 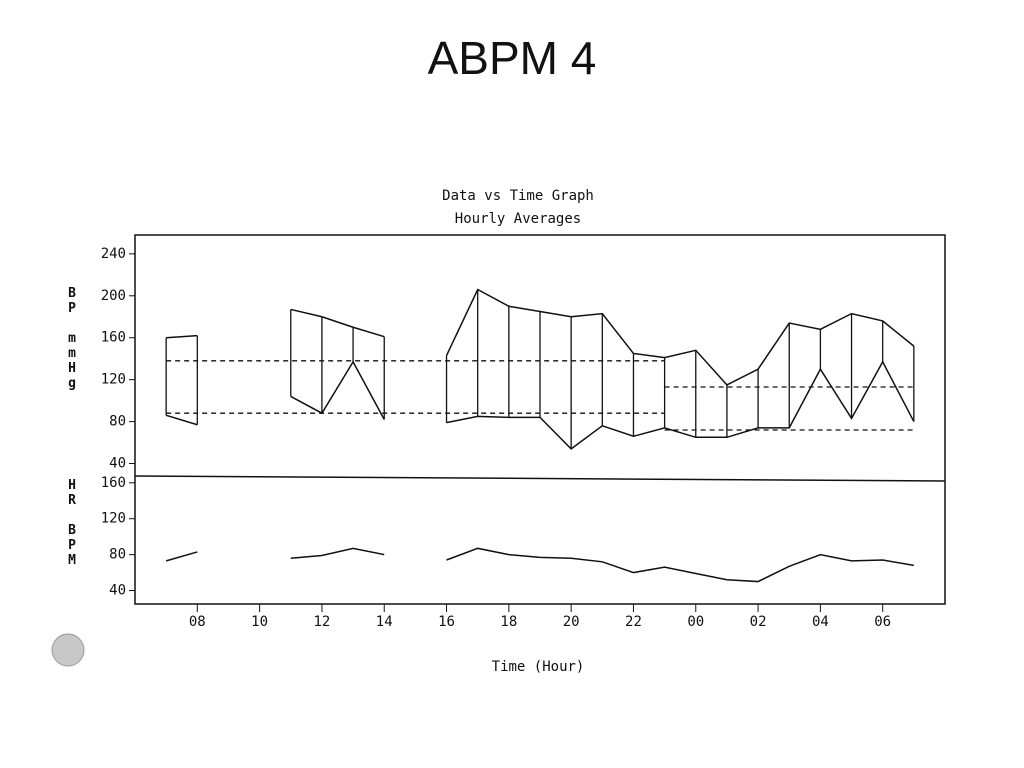 What do you see at coordinates (446, 622) in the screenshot?
I see `x-tick-label: 16` at bounding box center [446, 622].